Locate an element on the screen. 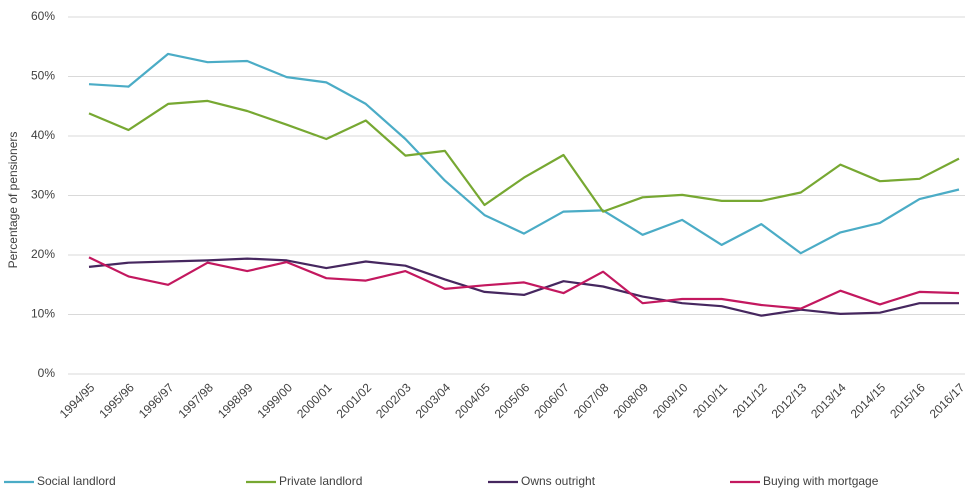 Image resolution: width=967 pixels, height=493 pixels. x-tick-label: 2004/05 is located at coordinates (472, 400).